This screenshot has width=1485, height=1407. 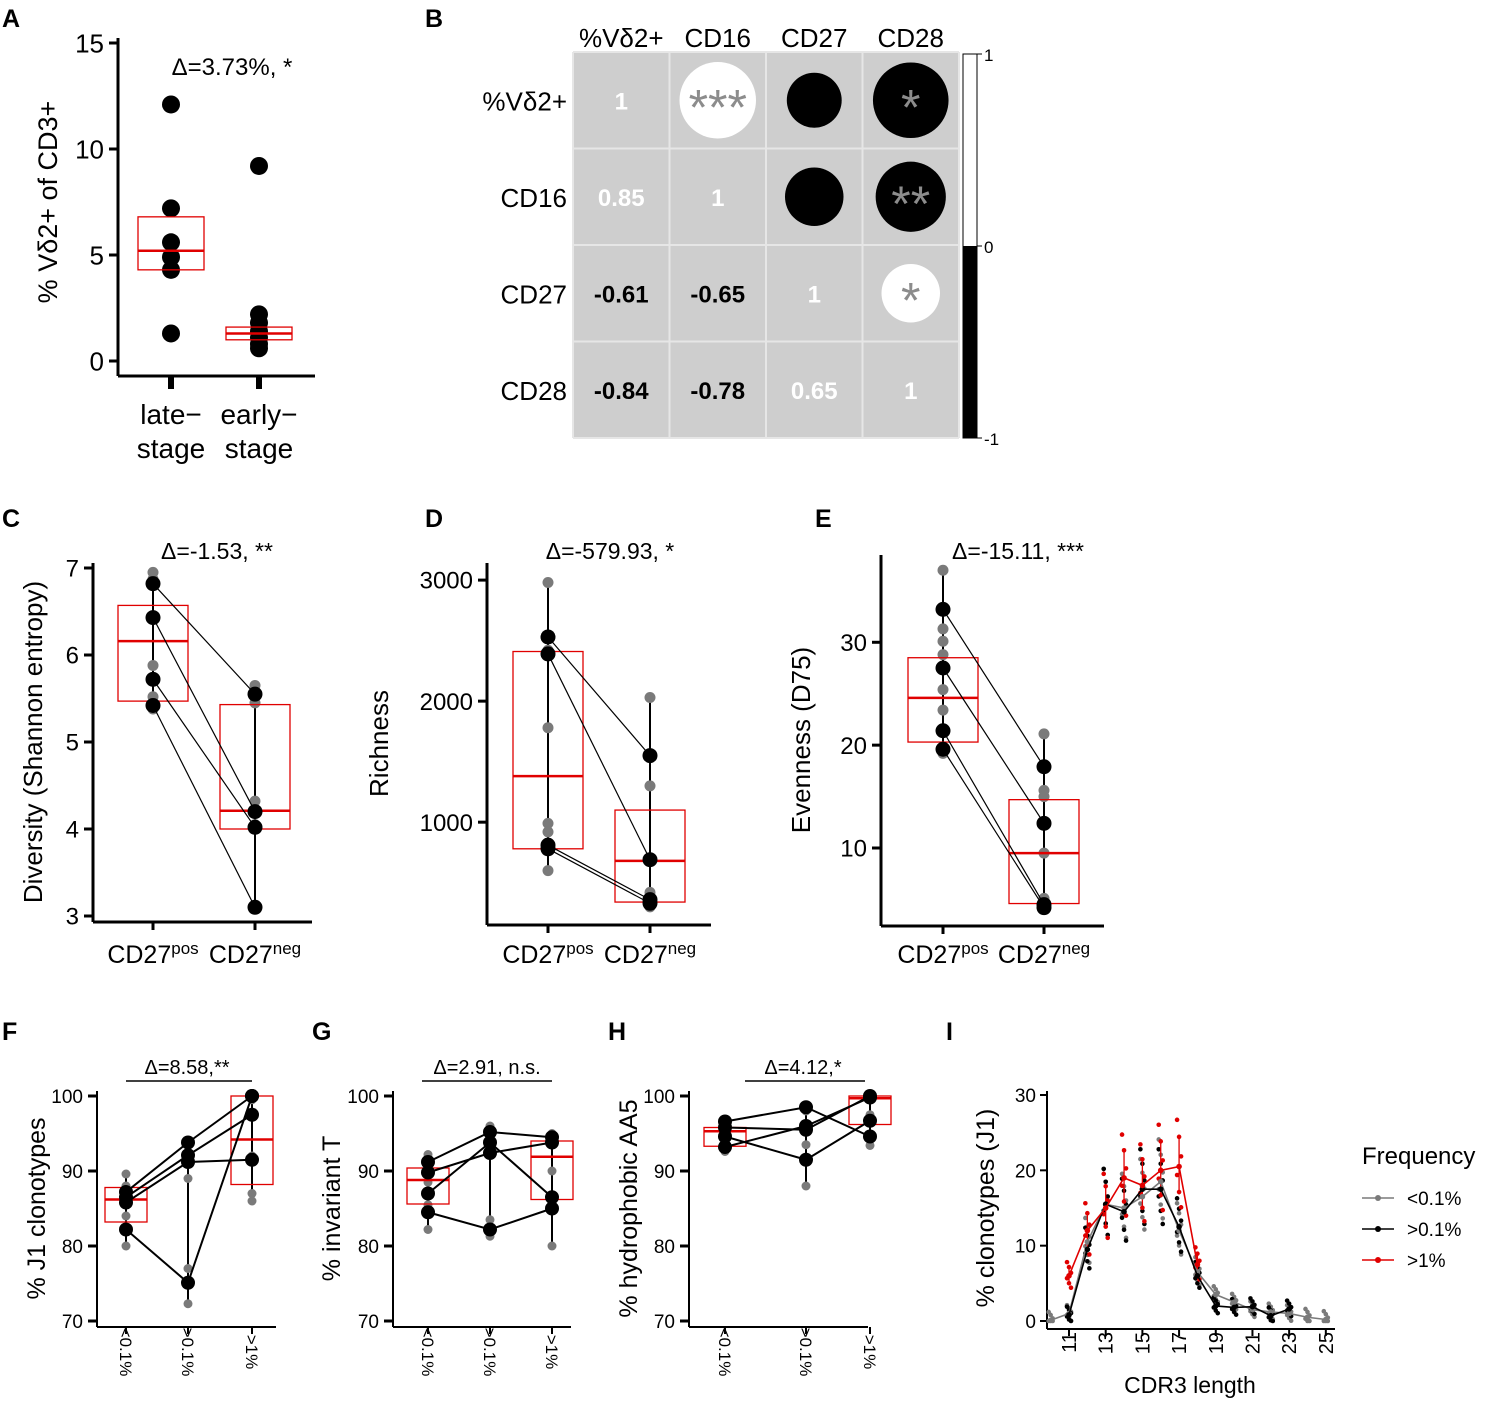 I want to click on annotation: Δ=2.91, n.s., so click(x=486, y=1068).